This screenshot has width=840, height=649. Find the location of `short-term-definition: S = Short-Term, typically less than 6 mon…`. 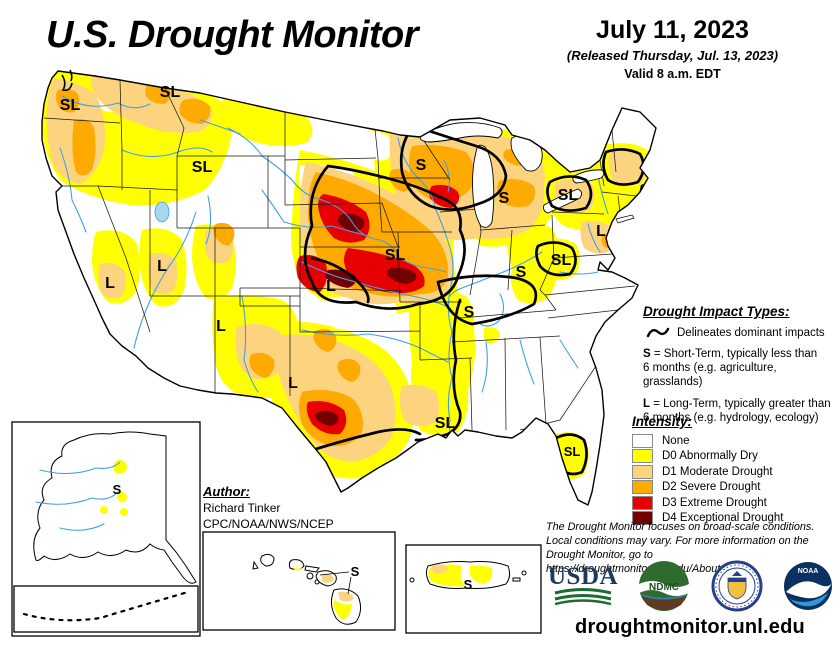

short-term-definition: S = Short-Term, typically less than 6 mon… is located at coordinates (730, 368).